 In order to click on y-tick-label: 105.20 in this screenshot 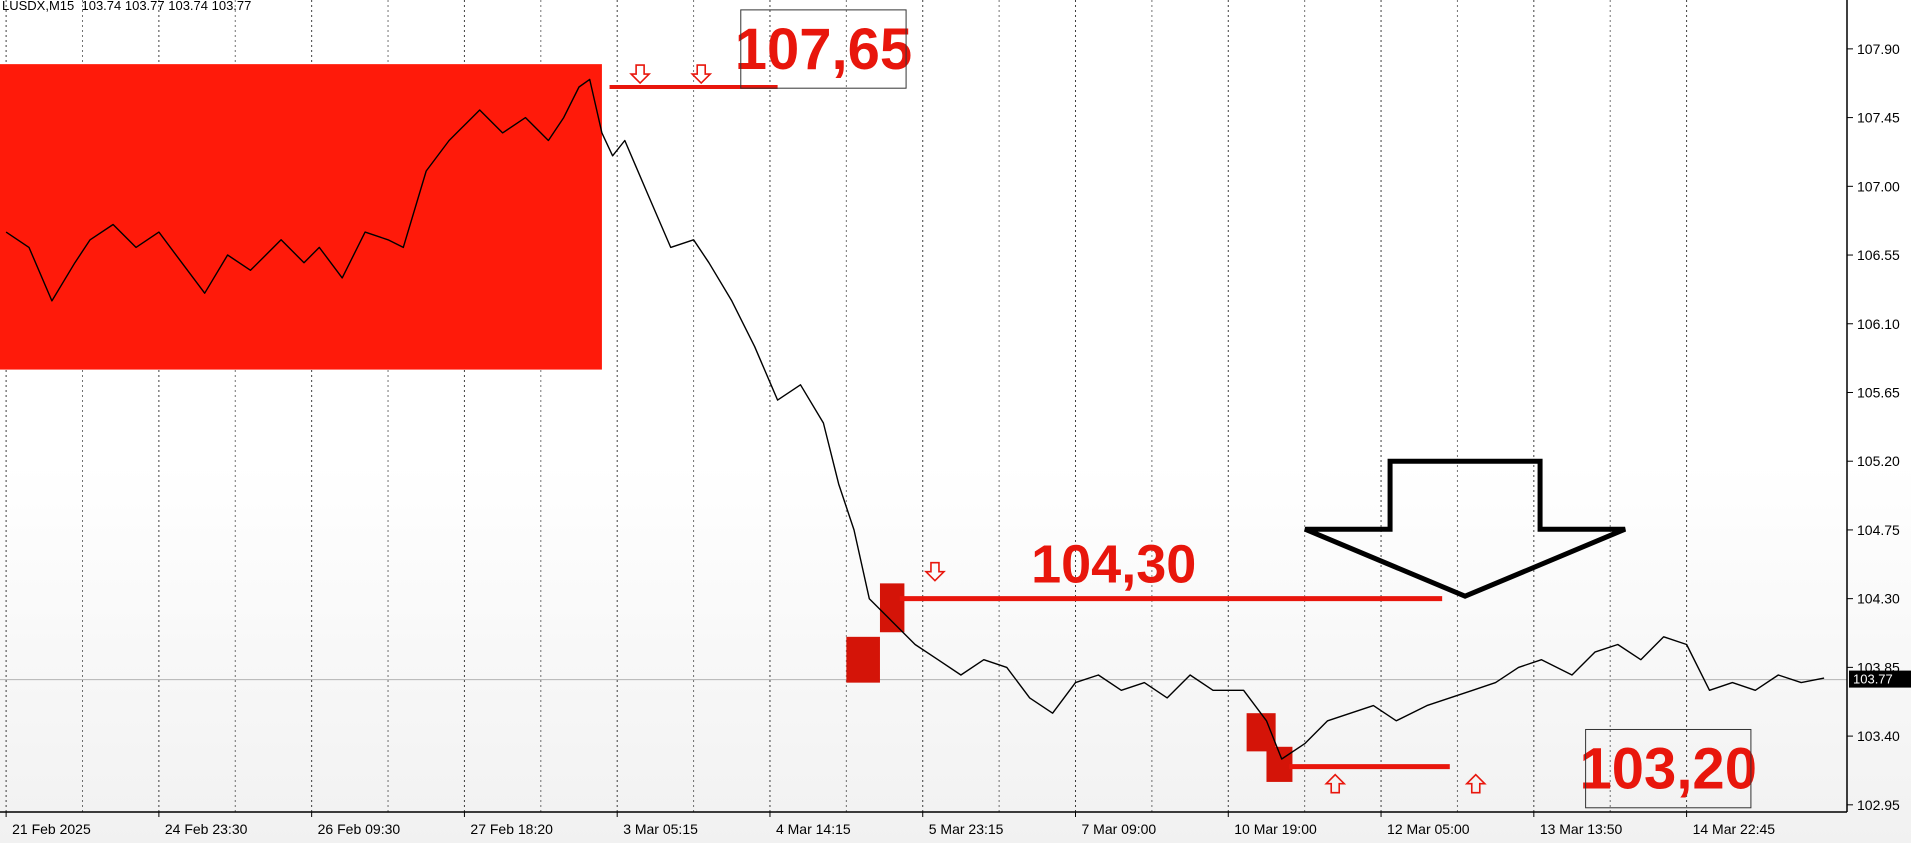, I will do `click(1878, 461)`.